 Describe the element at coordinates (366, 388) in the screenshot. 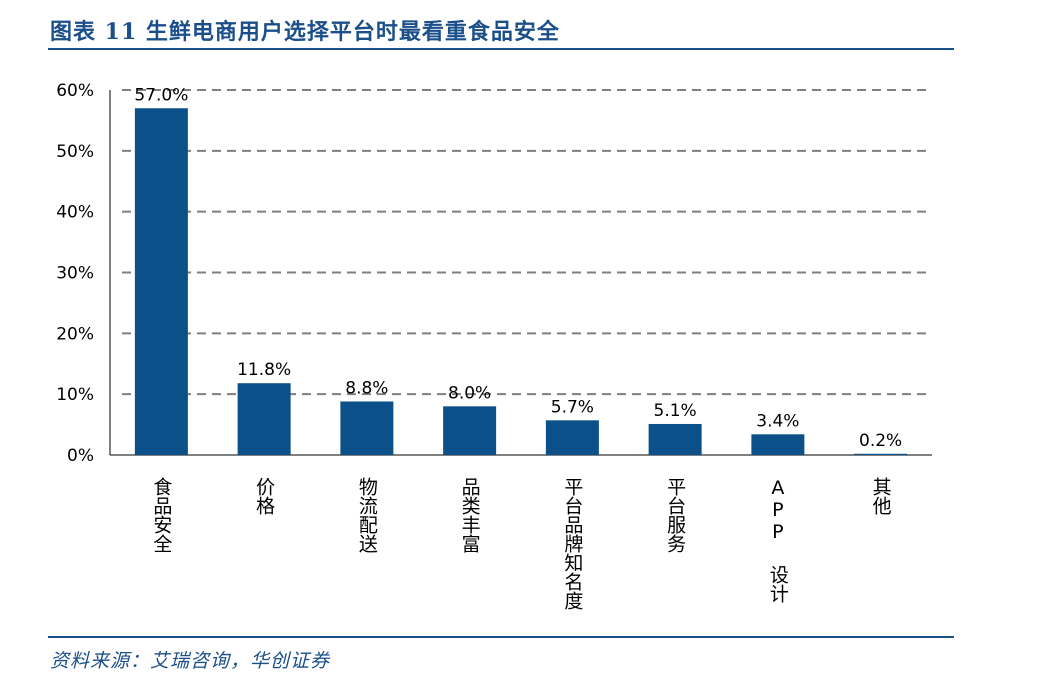

I see `data-label: 8.8%` at that location.